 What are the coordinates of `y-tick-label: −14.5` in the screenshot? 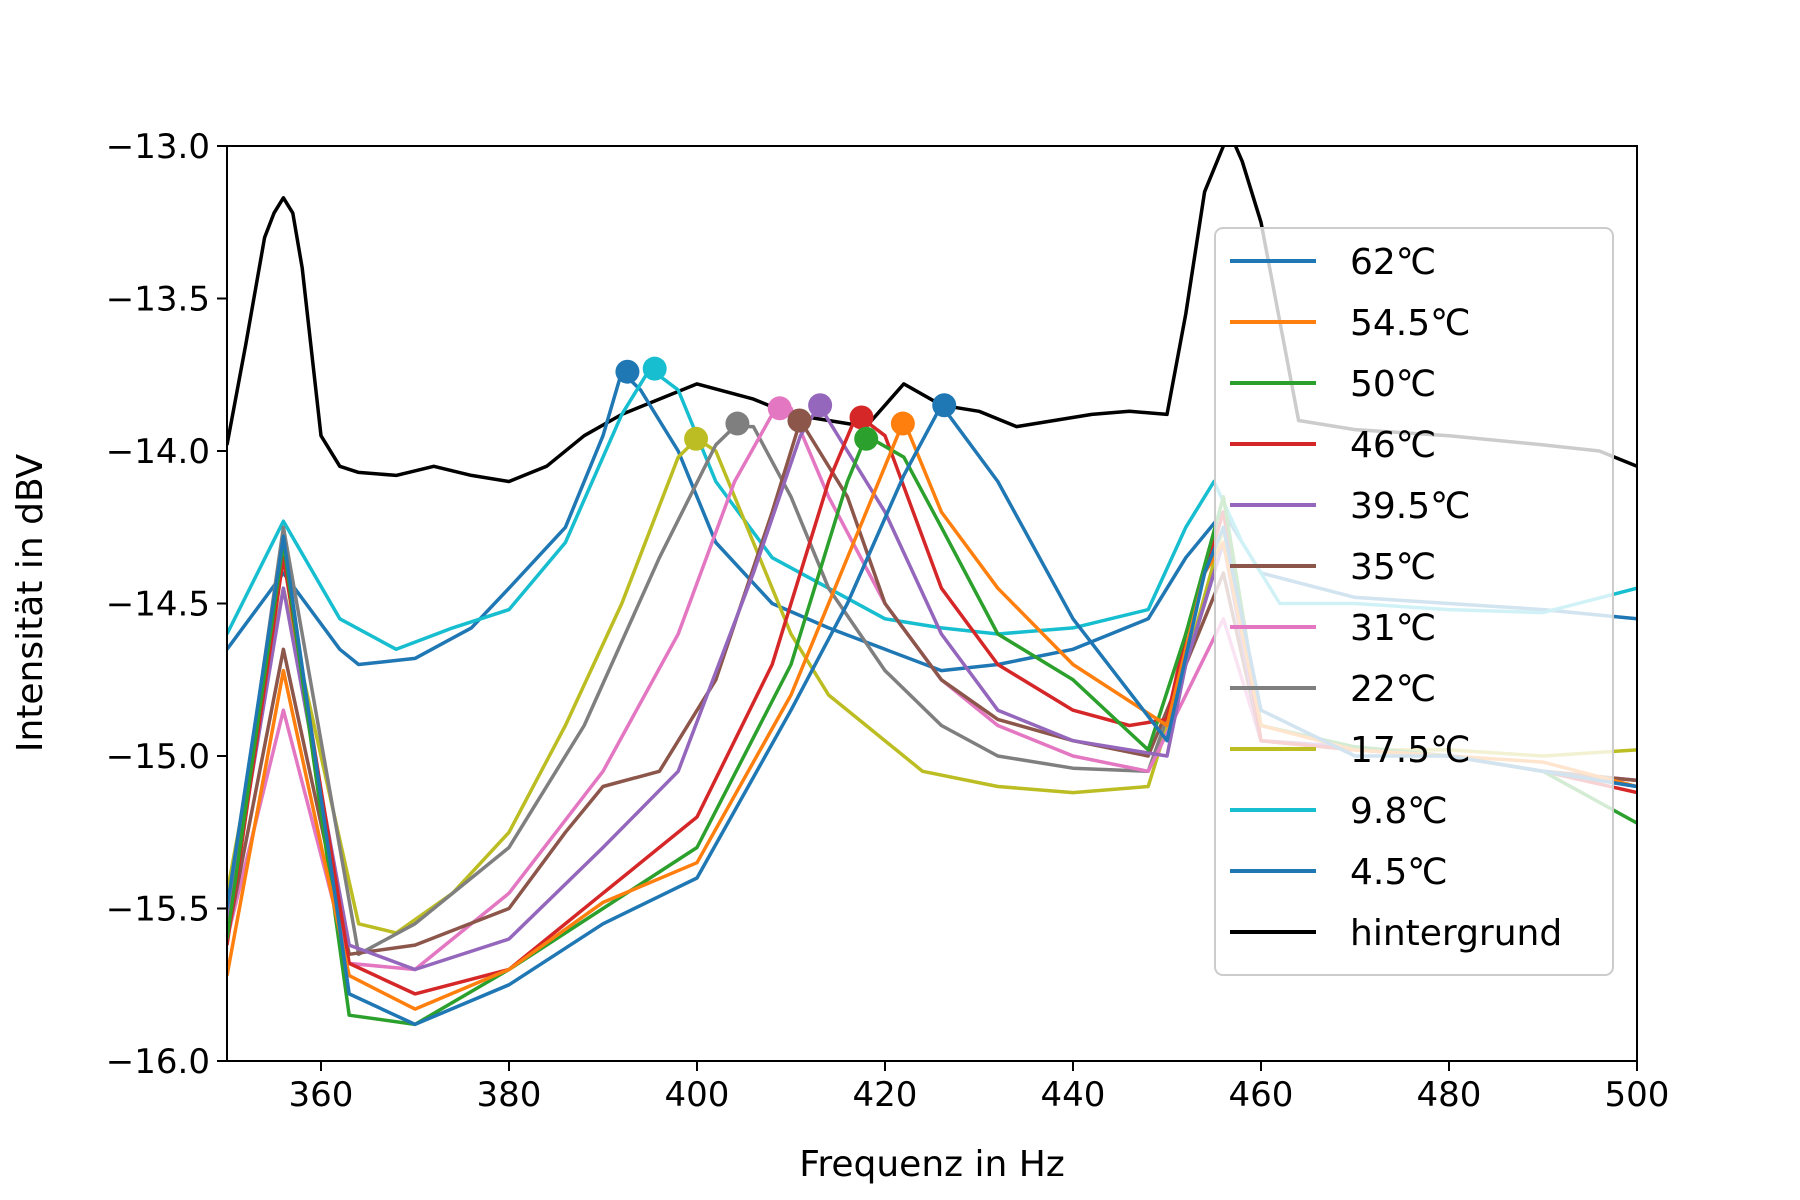 It's located at (158, 605).